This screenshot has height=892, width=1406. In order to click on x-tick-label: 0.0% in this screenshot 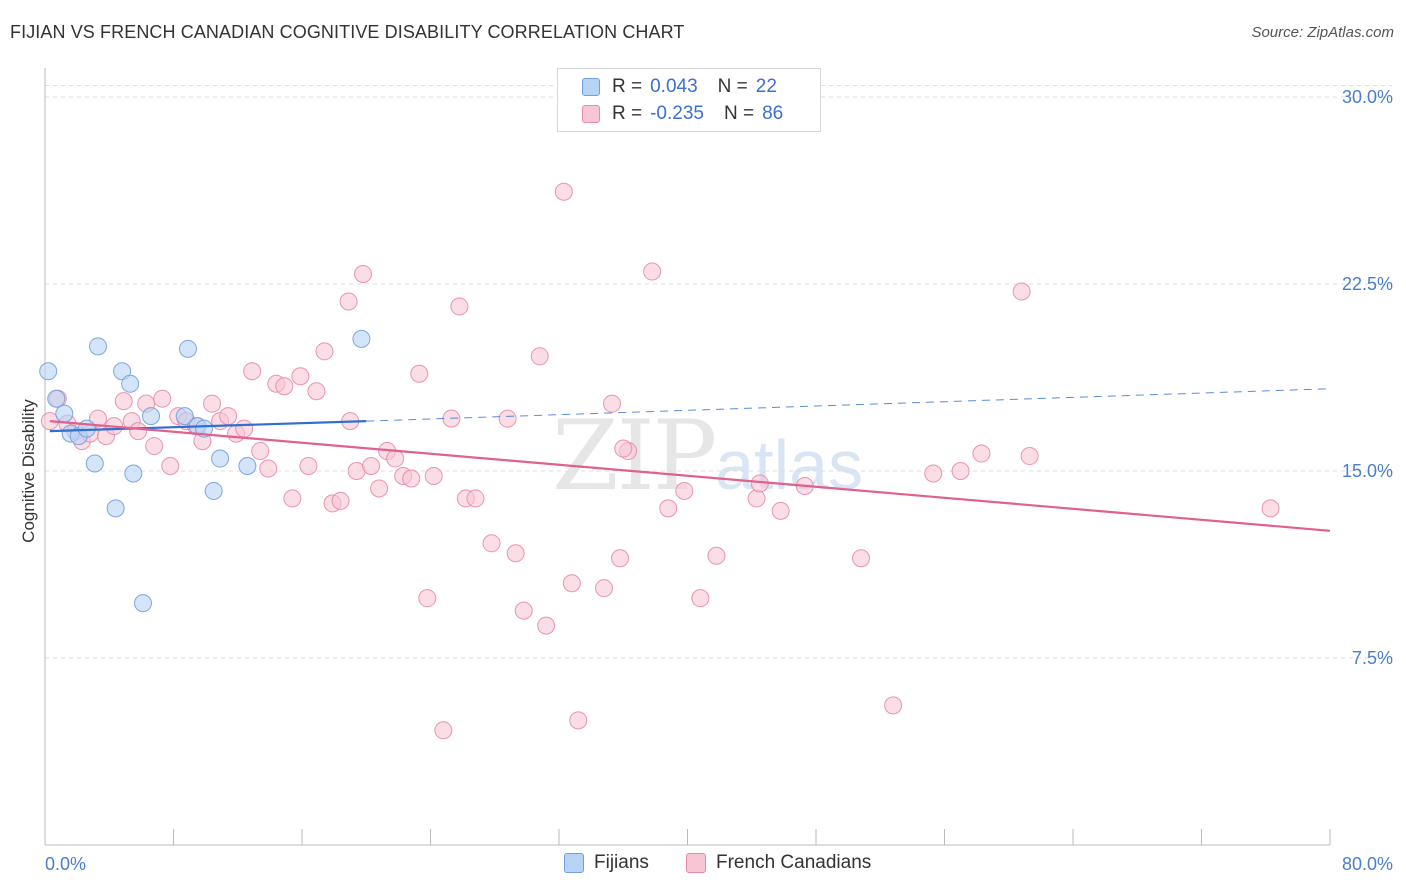, I will do `click(65, 864)`.